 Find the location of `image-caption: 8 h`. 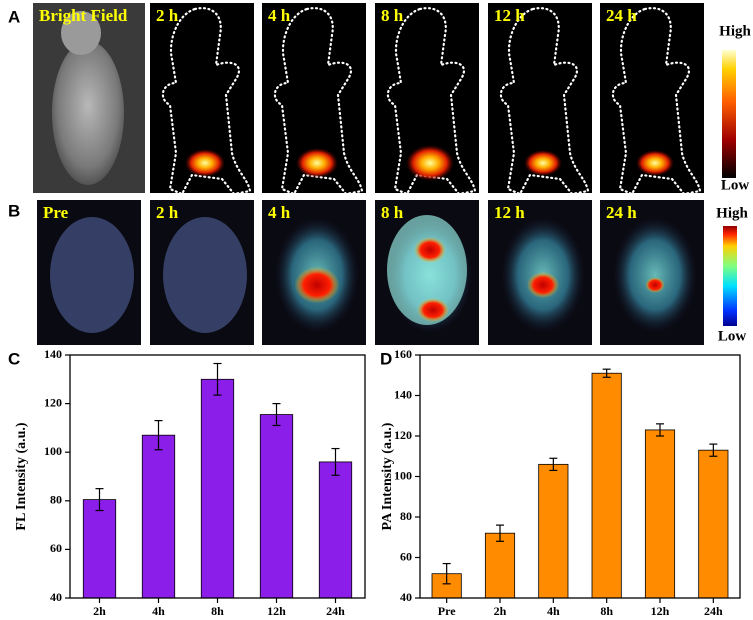

image-caption: 8 h is located at coordinates (392, 212).